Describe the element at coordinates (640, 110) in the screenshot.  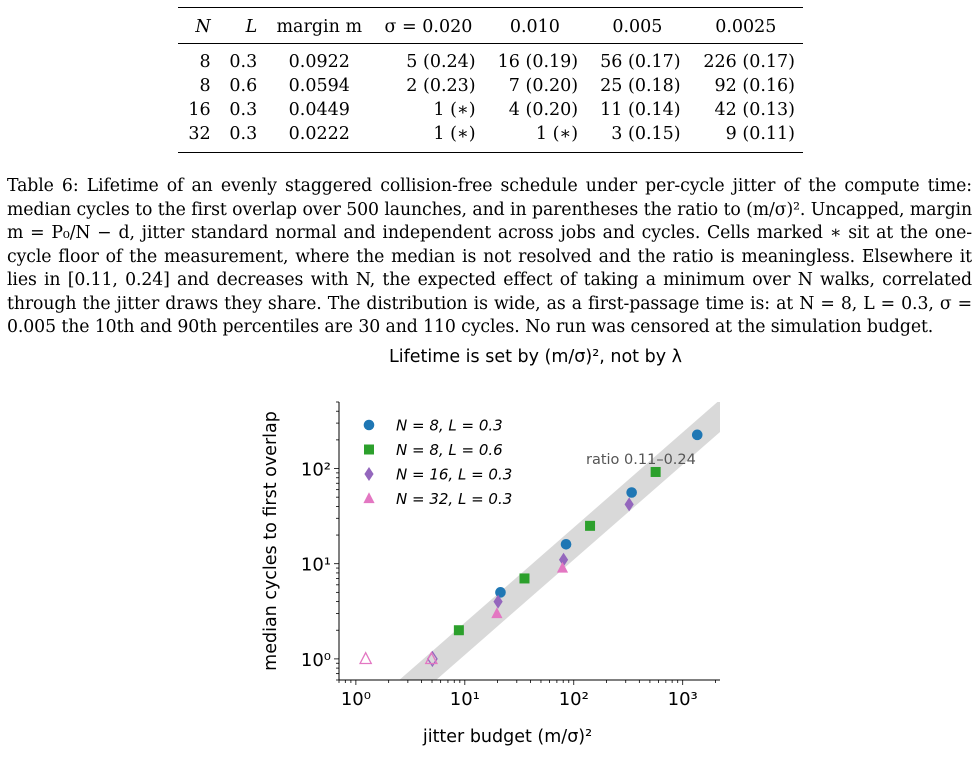
I see `cell: 11 (0.14)` at that location.